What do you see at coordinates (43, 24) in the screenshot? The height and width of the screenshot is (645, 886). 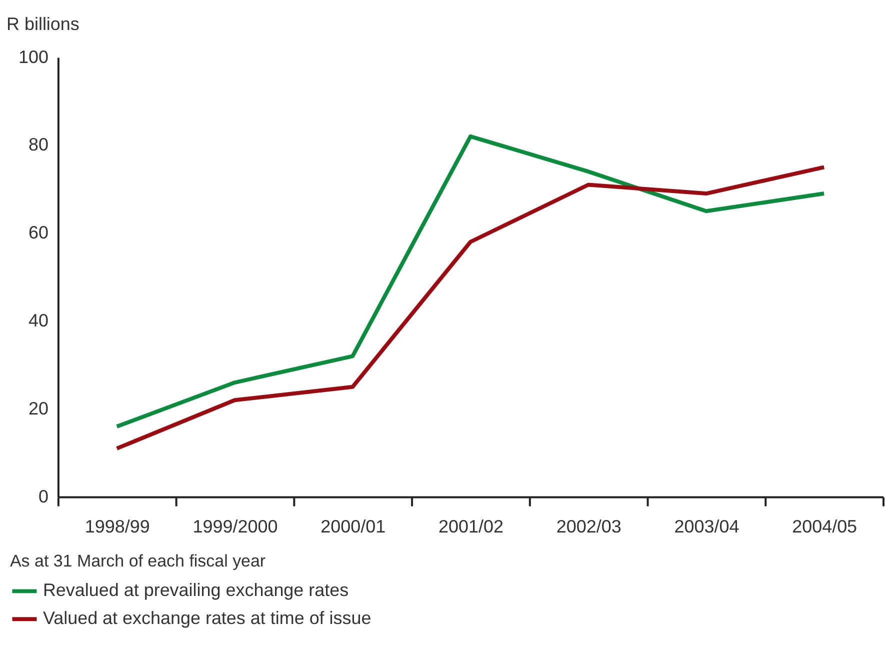 I see `y-axis-title: R billions` at bounding box center [43, 24].